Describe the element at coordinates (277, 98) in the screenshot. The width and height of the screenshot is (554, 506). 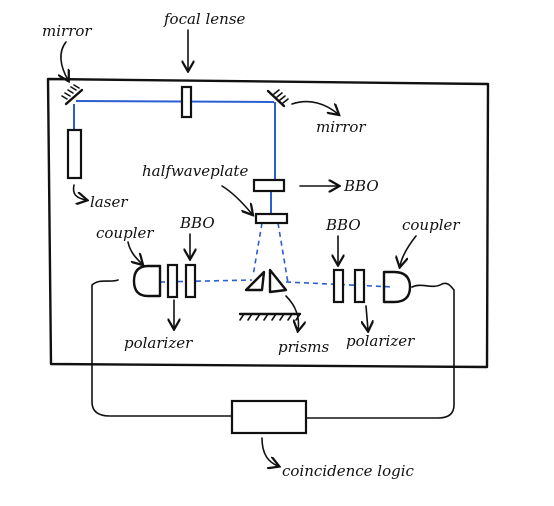
I see `mirror-right` at that location.